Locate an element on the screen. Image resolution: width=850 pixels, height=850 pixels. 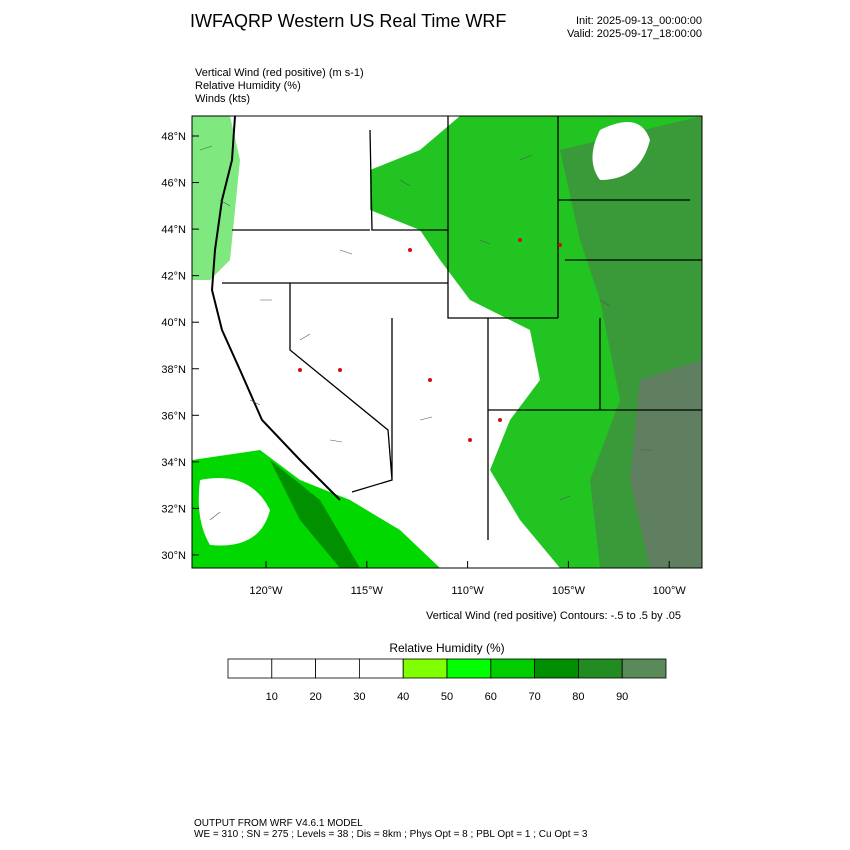
colorbar-label: 60 is located at coordinates (491, 697).